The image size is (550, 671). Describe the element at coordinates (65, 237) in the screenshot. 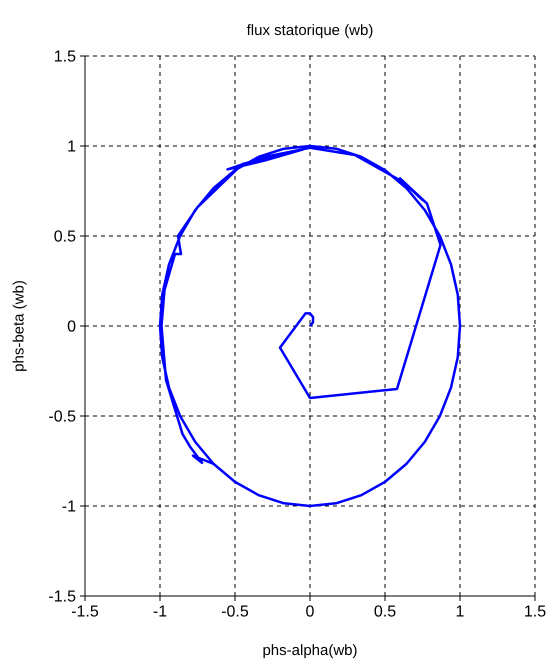

I see `y-tick-label: 0.5` at that location.